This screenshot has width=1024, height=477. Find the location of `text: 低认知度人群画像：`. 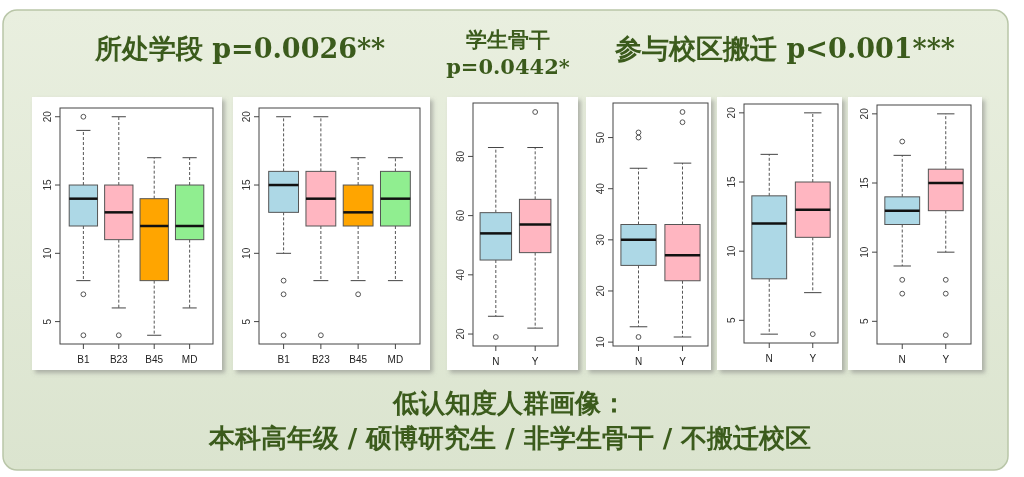

text: 低认知度人群画像： is located at coordinates (509, 403).